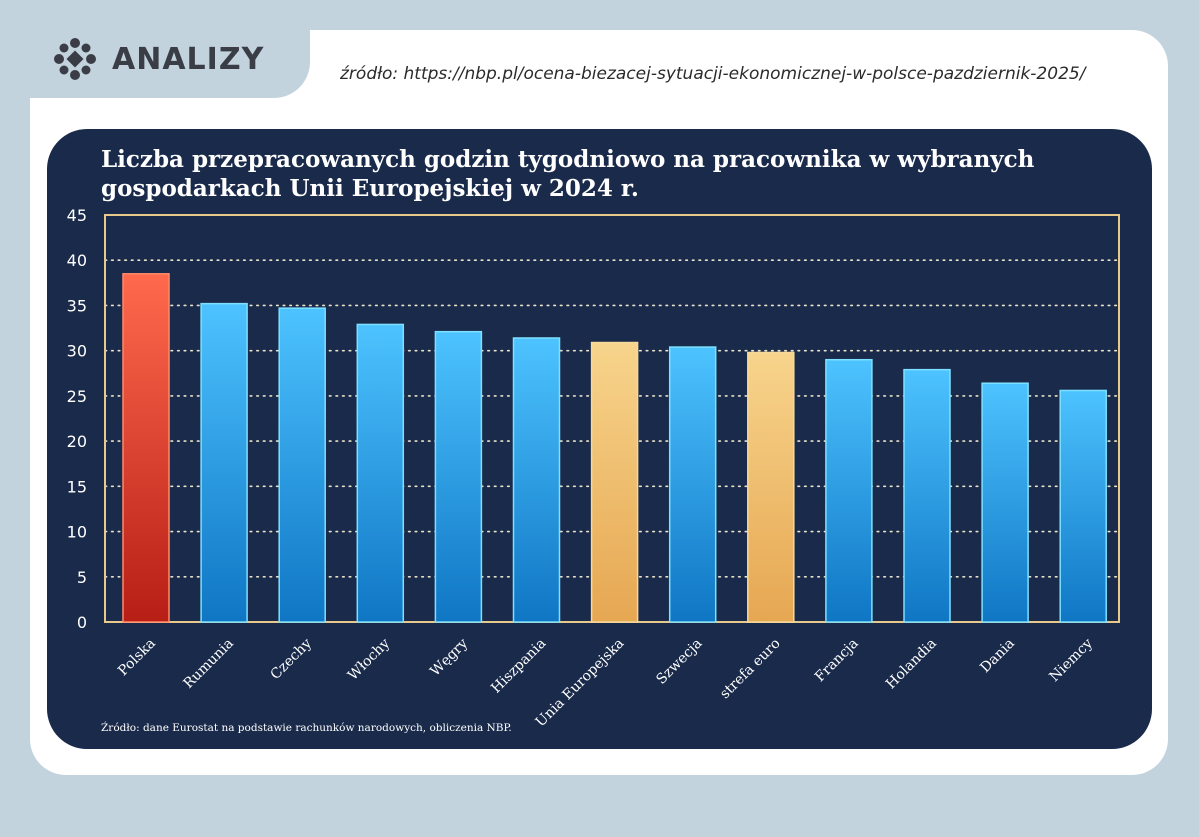 The height and width of the screenshot is (837, 1199). Describe the element at coordinates (750, 669) in the screenshot. I see `x-tick-label: strefa euro` at that location.